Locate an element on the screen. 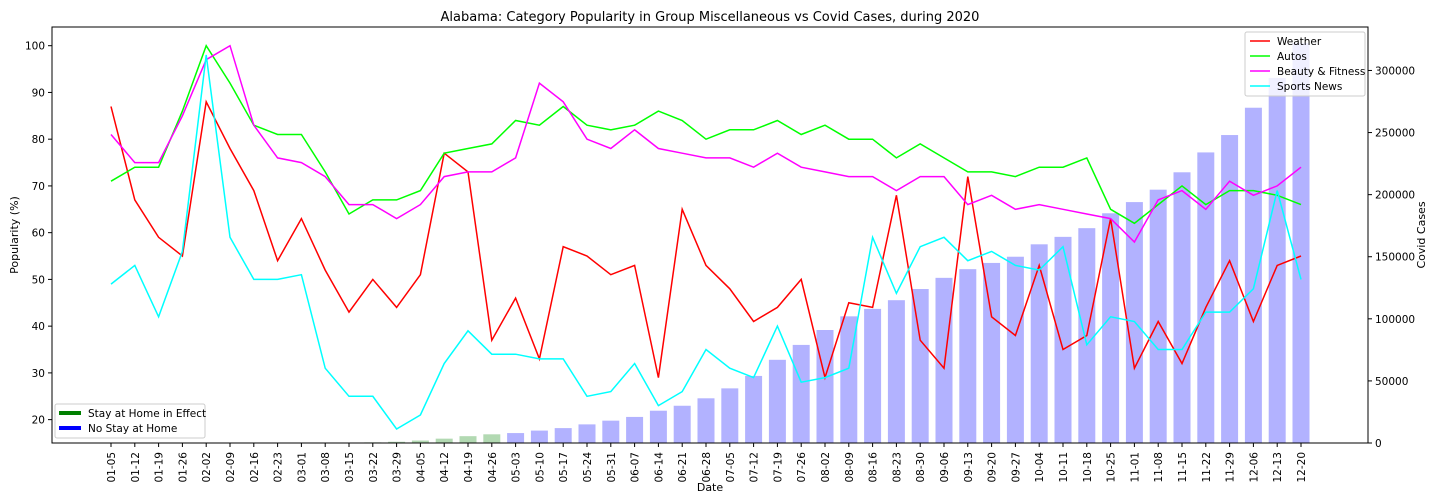 The width and height of the screenshot is (1440, 504). x-tick-label: 02-02 is located at coordinates (207, 467).